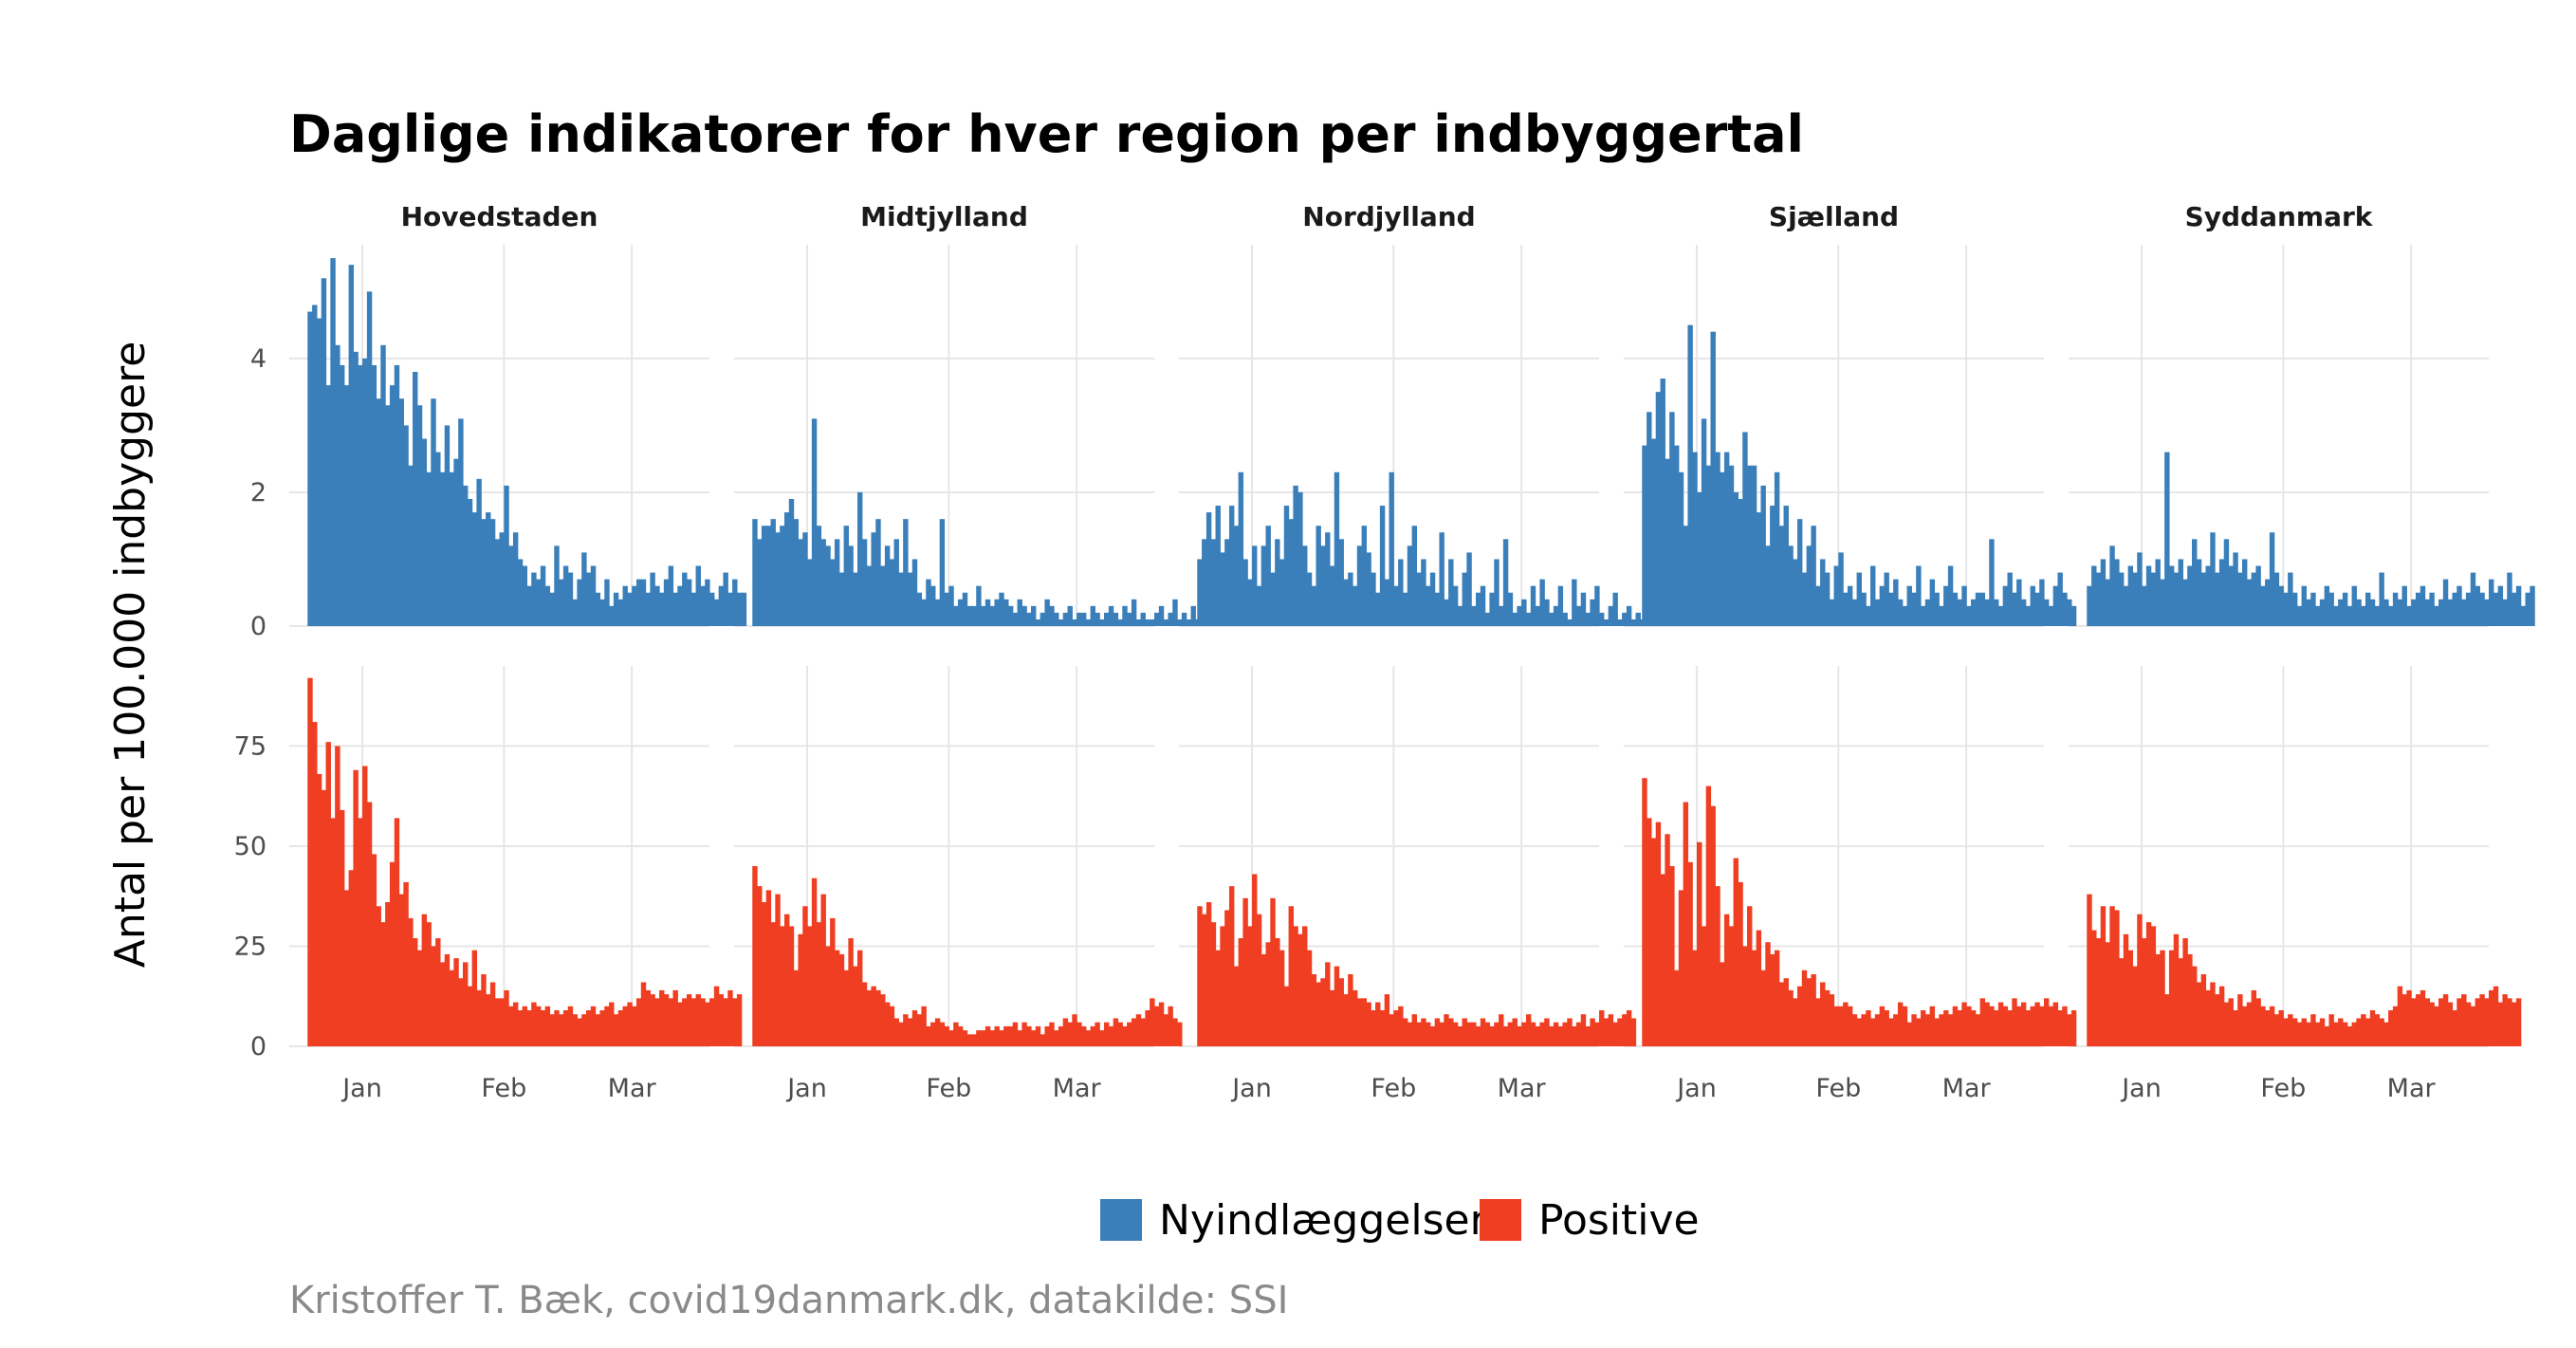 This screenshot has width=2576, height=1348. I want to click on x-tick-label-jan-hovedstaden: Jan, so click(361, 1088).